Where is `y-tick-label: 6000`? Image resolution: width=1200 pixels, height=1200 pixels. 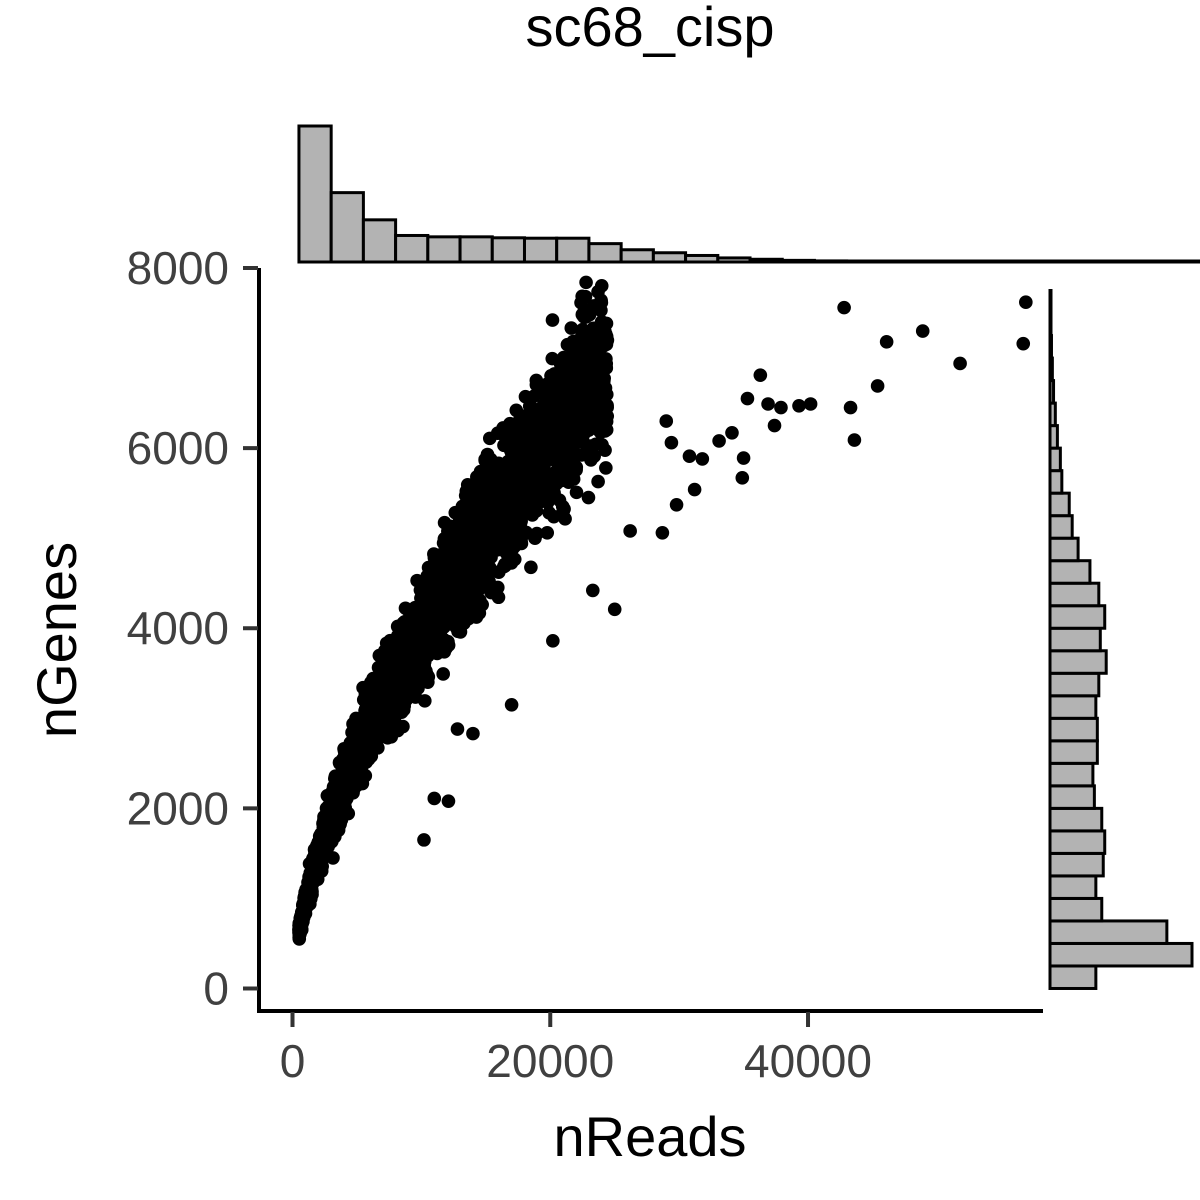
y-tick-label: 6000 is located at coordinates (178, 448).